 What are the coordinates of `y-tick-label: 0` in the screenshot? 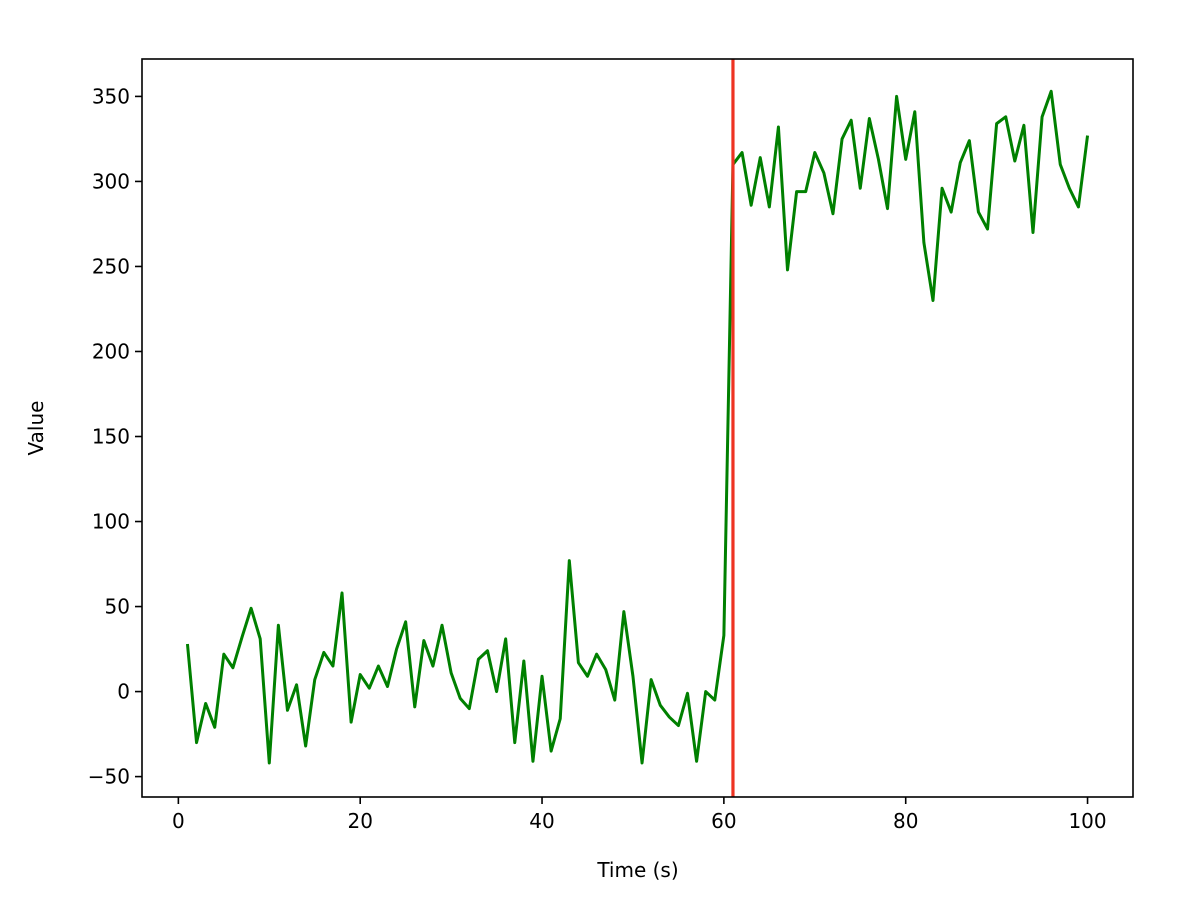 It's located at (123, 692).